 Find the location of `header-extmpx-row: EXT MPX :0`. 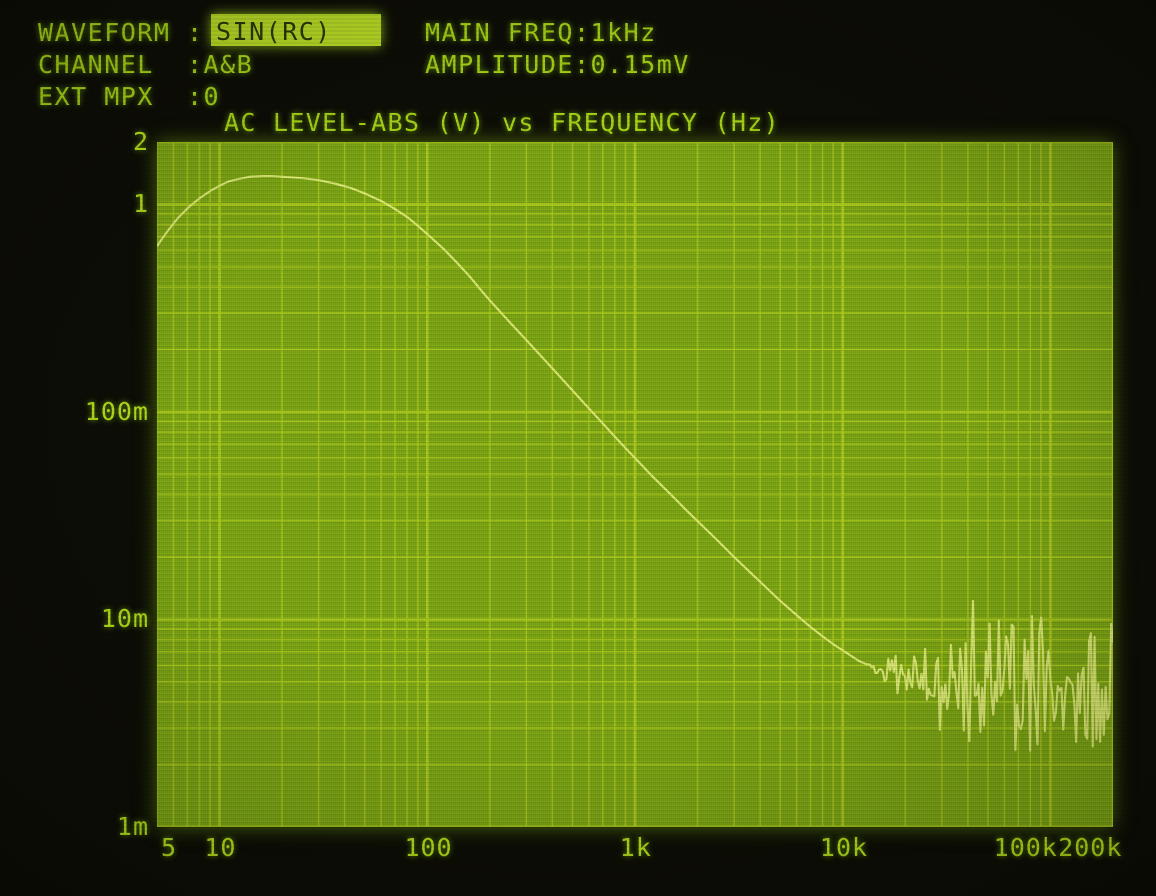

header-extmpx-row: EXT MPX :0 is located at coordinates (129, 96).